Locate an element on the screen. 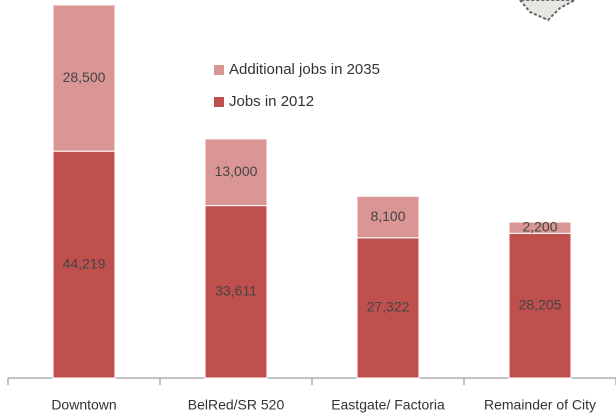  data-label: 8,100 is located at coordinates (387, 216).